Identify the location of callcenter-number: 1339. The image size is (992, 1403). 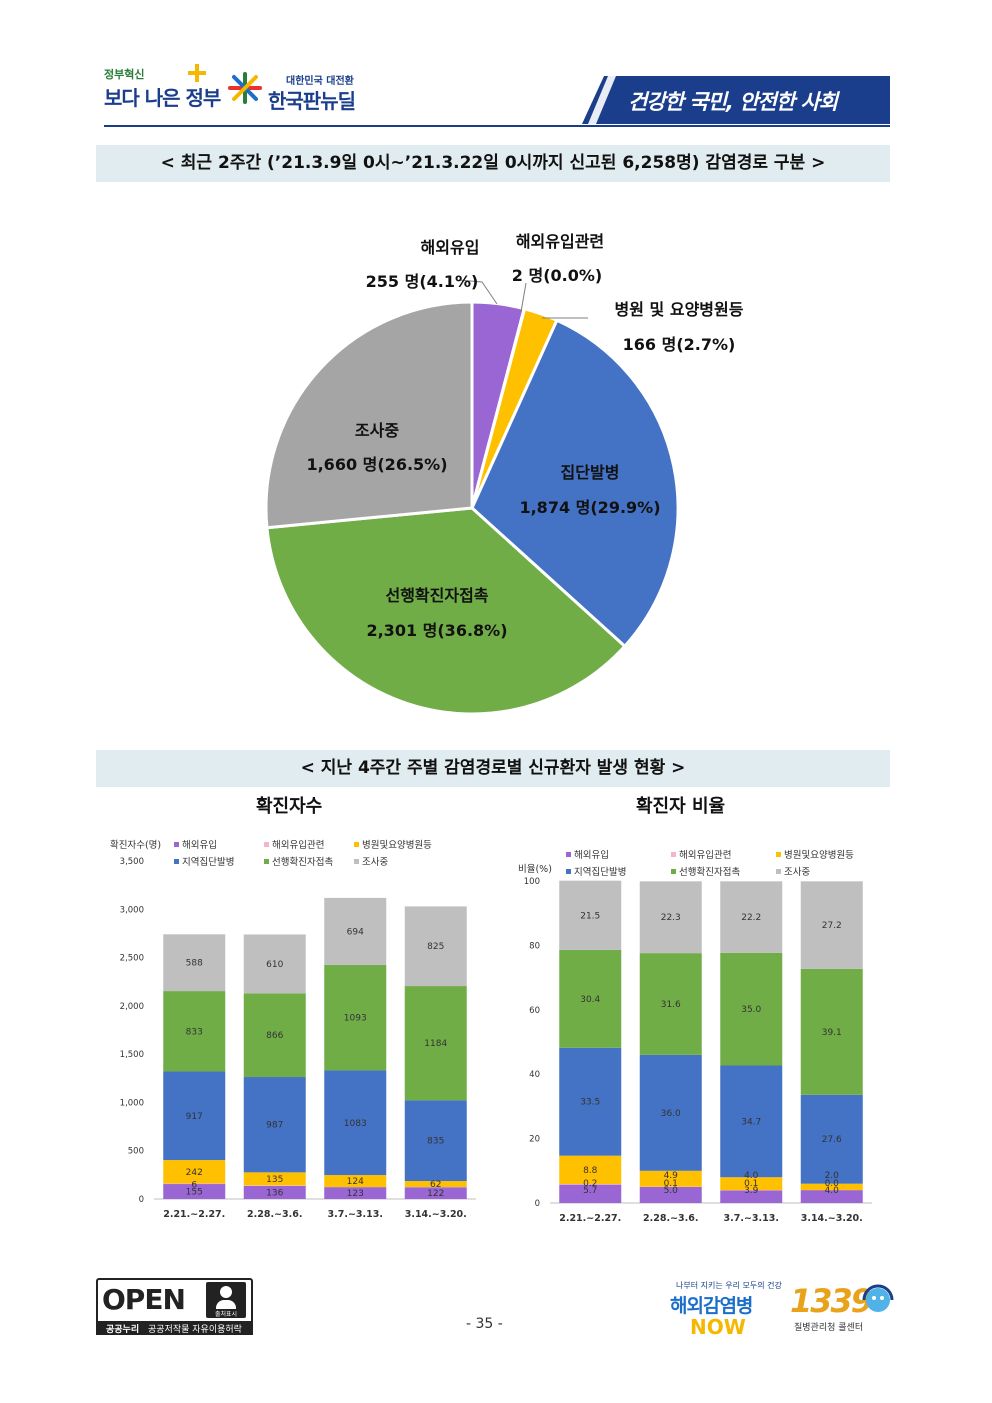
(831, 1301).